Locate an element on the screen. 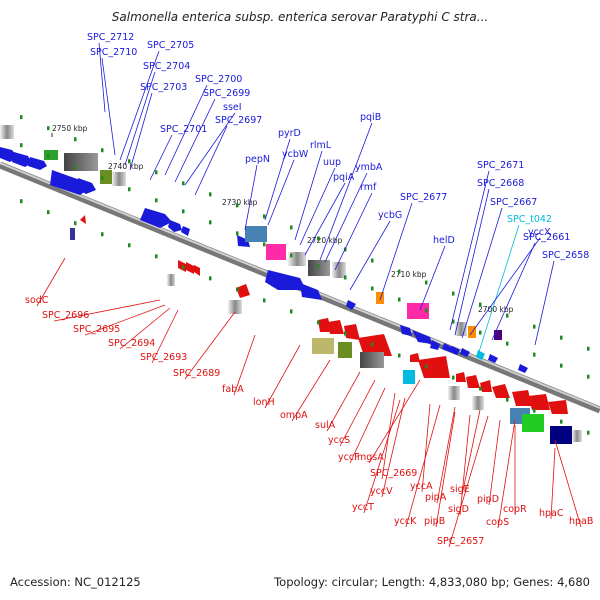  gene-label: yccA is located at coordinates (421, 486).